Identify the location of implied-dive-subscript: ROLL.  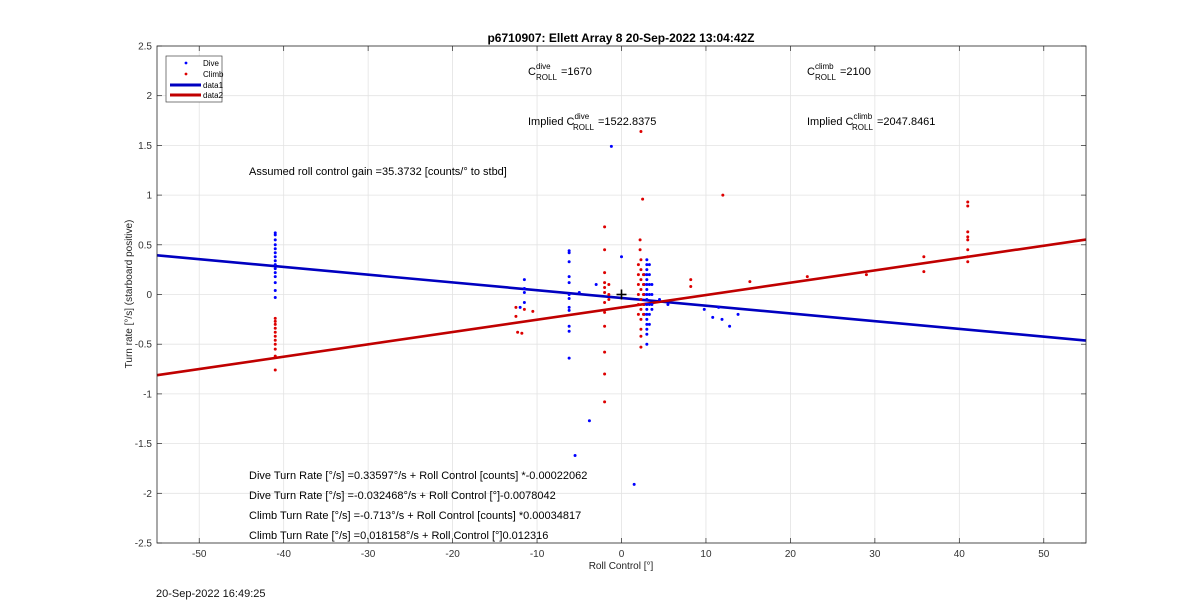
(583, 127).